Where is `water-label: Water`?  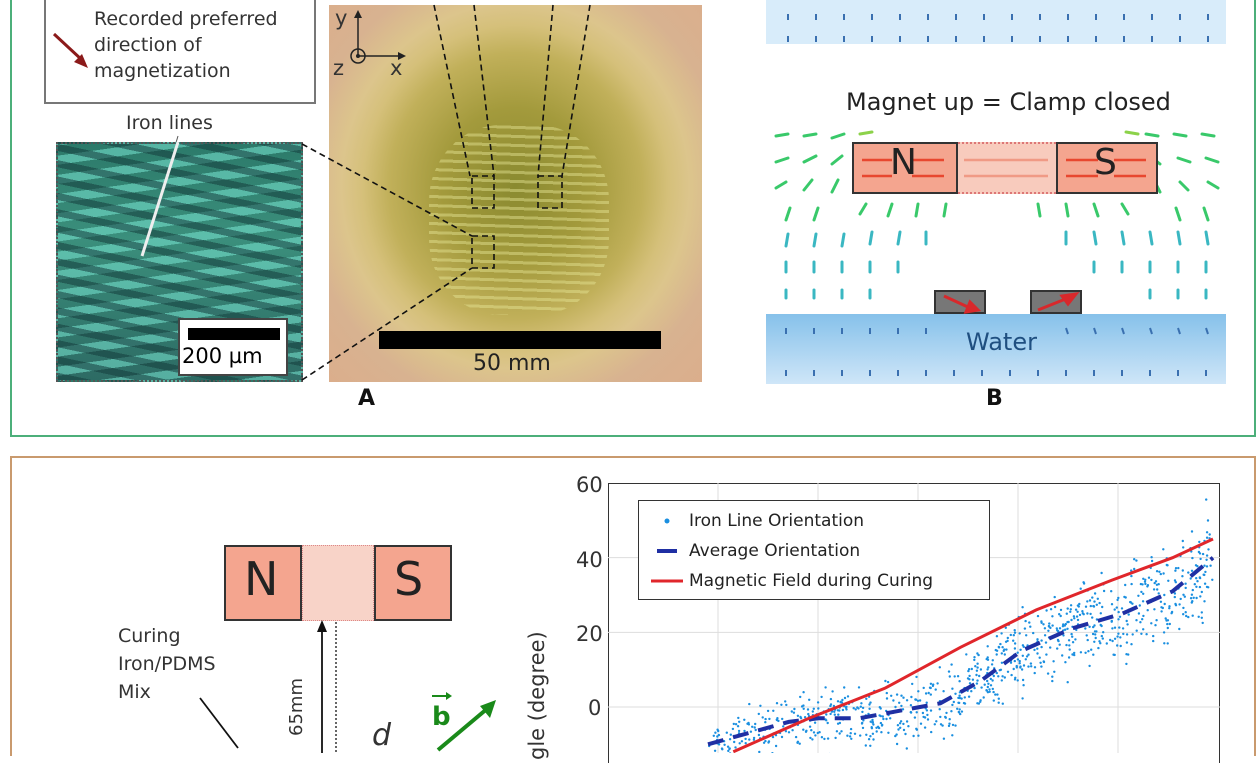
water-label: Water is located at coordinates (1001, 342).